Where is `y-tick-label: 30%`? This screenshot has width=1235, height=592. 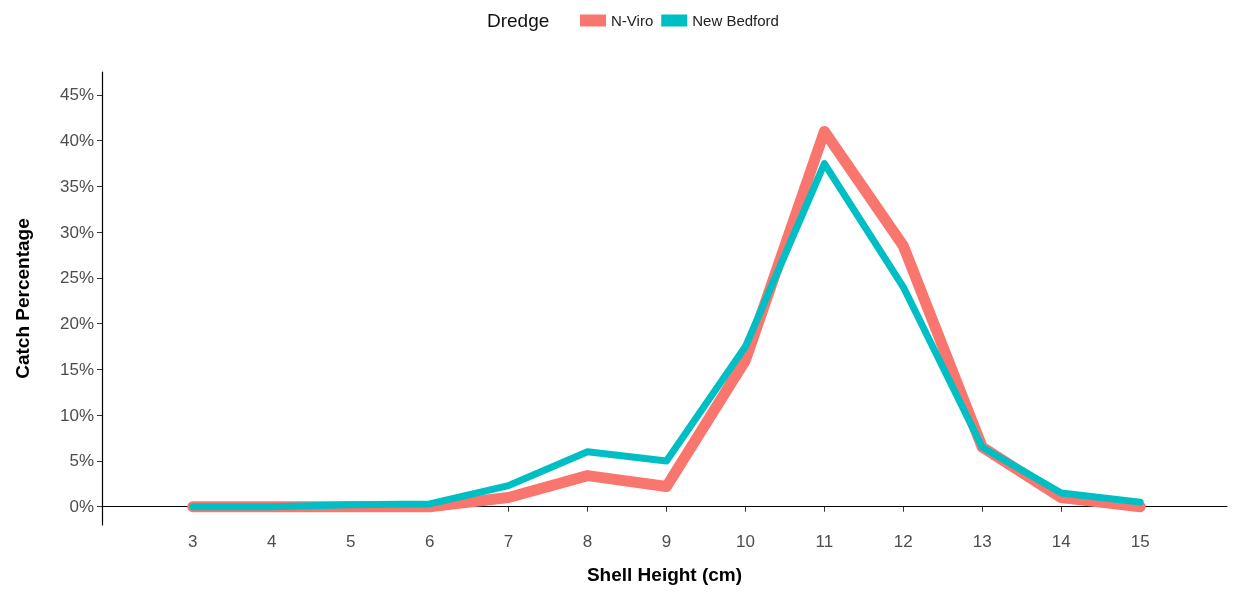
y-tick-label: 30% is located at coordinates (76, 232).